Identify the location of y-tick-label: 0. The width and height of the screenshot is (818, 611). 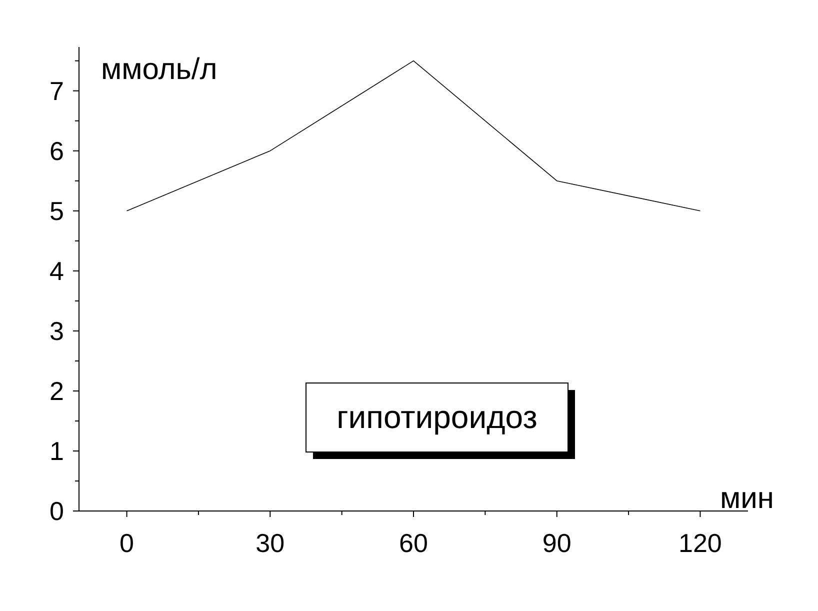
(57, 511).